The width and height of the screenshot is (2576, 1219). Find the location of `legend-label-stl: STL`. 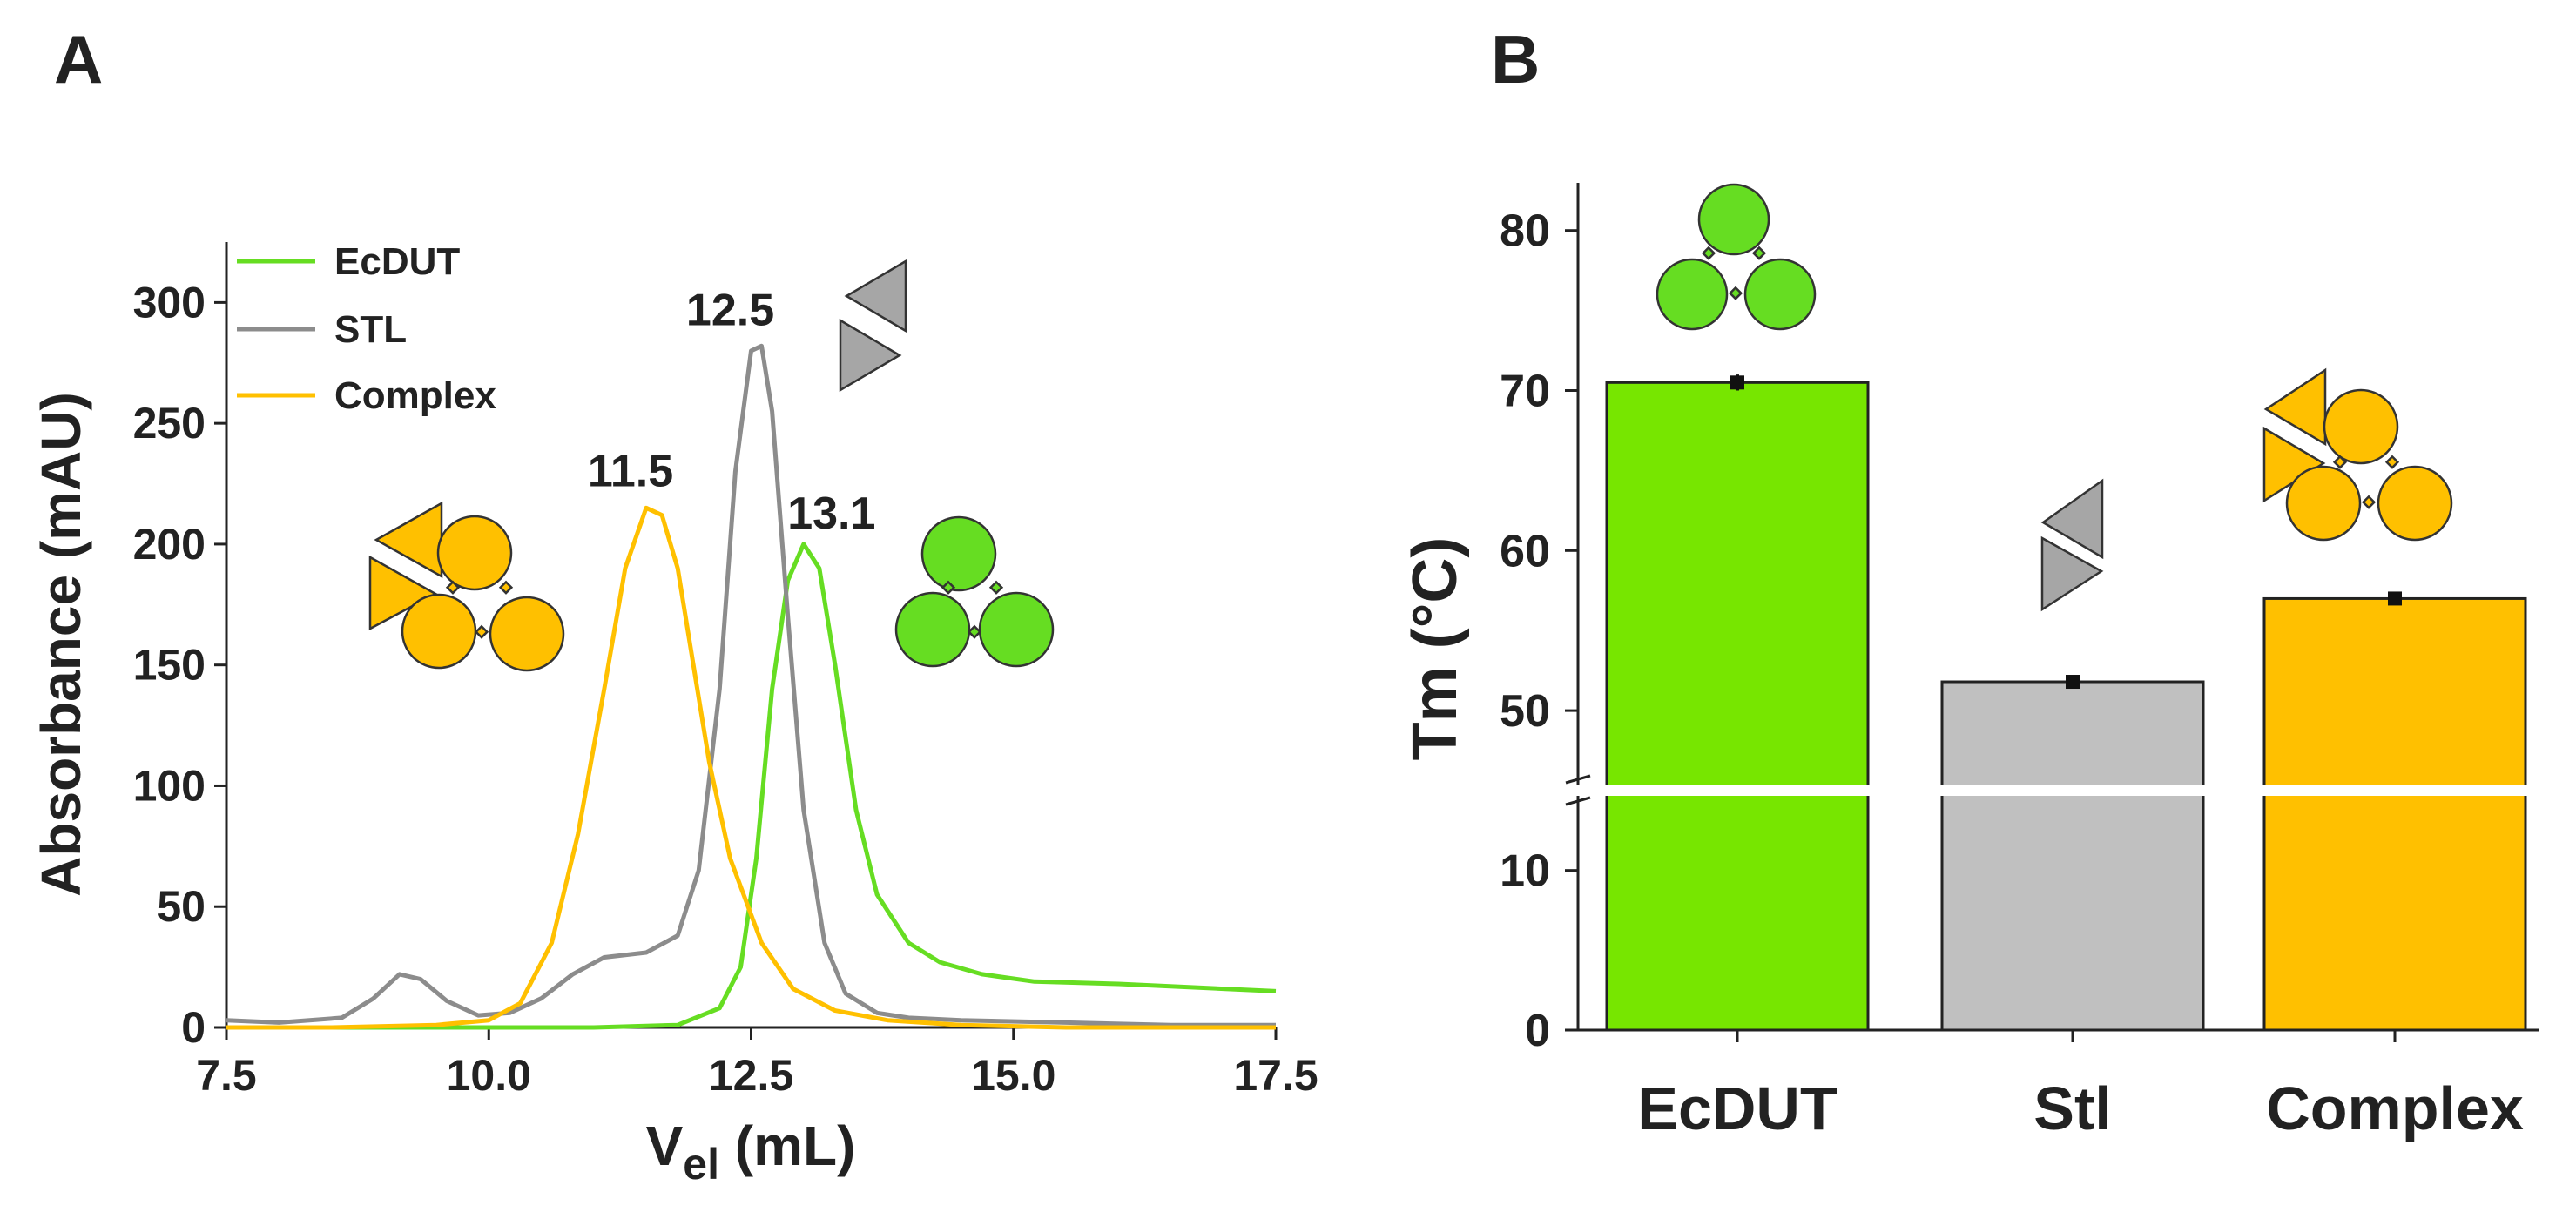

legend-label-stl: STL is located at coordinates (370, 330).